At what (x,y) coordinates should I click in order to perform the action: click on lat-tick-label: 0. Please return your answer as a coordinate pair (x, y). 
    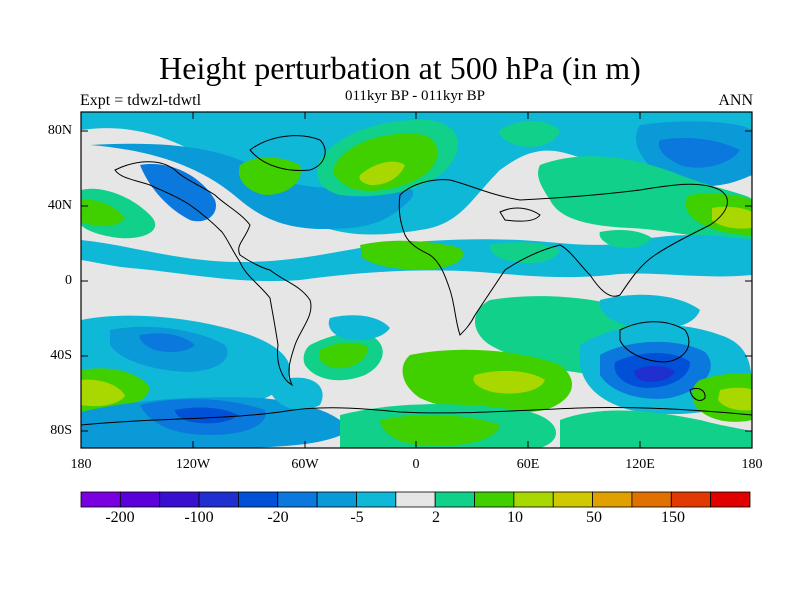
    Looking at the image, I should click on (68, 280).